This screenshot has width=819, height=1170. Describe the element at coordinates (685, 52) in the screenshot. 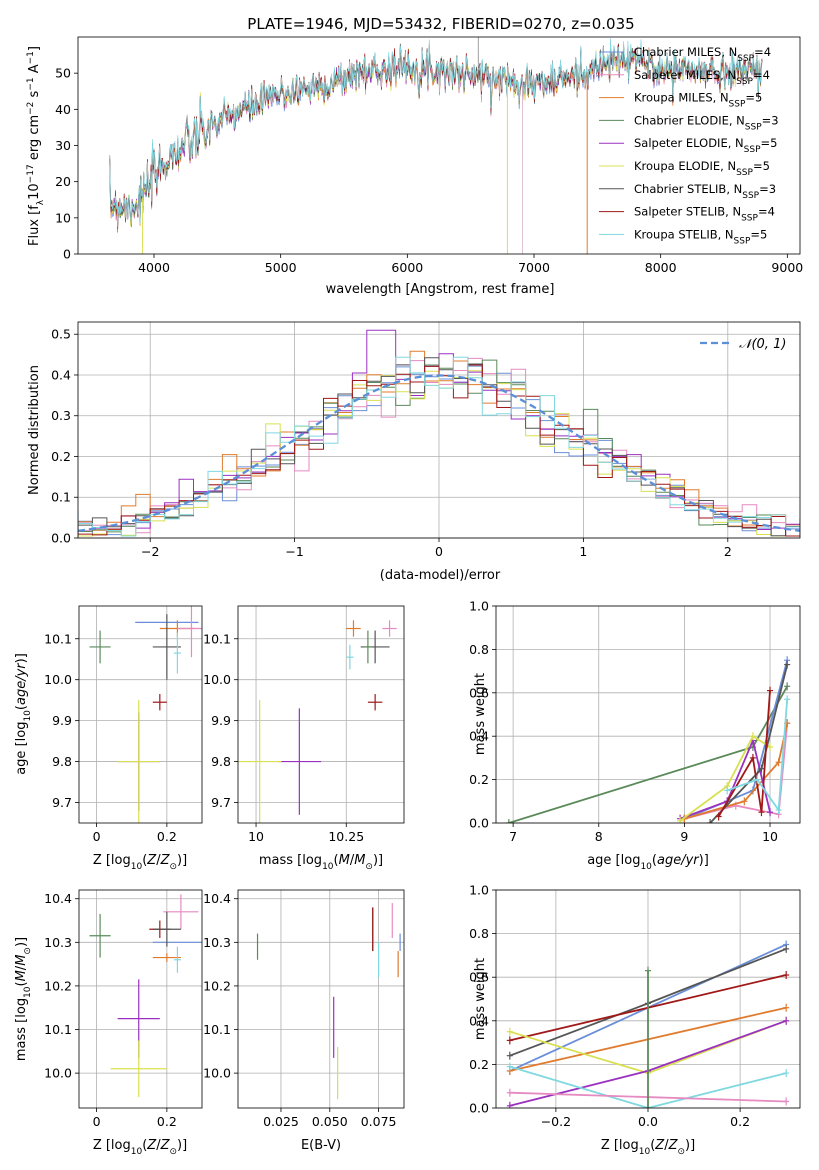

I see `label-part: Chabrier MILES, N` at that location.